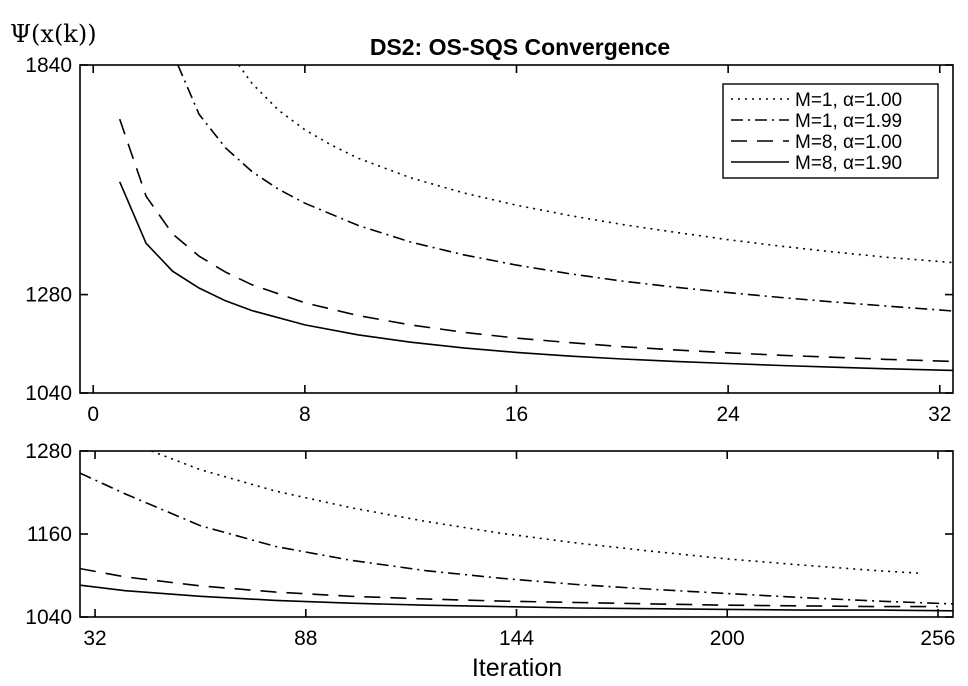  What do you see at coordinates (848, 100) in the screenshot?
I see `legend-entry-1: M=1, α=1.00` at bounding box center [848, 100].